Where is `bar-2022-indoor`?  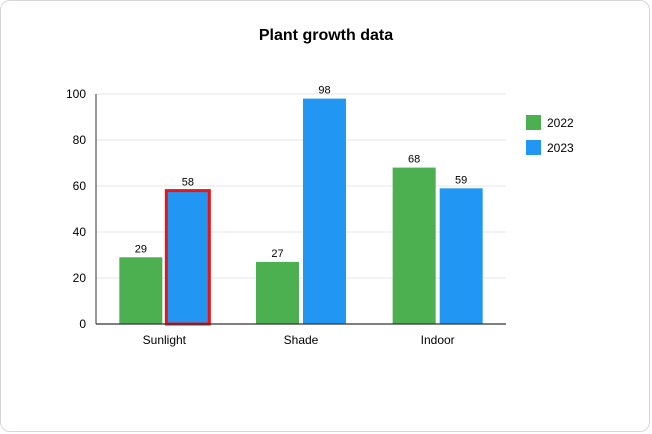 bar-2022-indoor is located at coordinates (414, 245).